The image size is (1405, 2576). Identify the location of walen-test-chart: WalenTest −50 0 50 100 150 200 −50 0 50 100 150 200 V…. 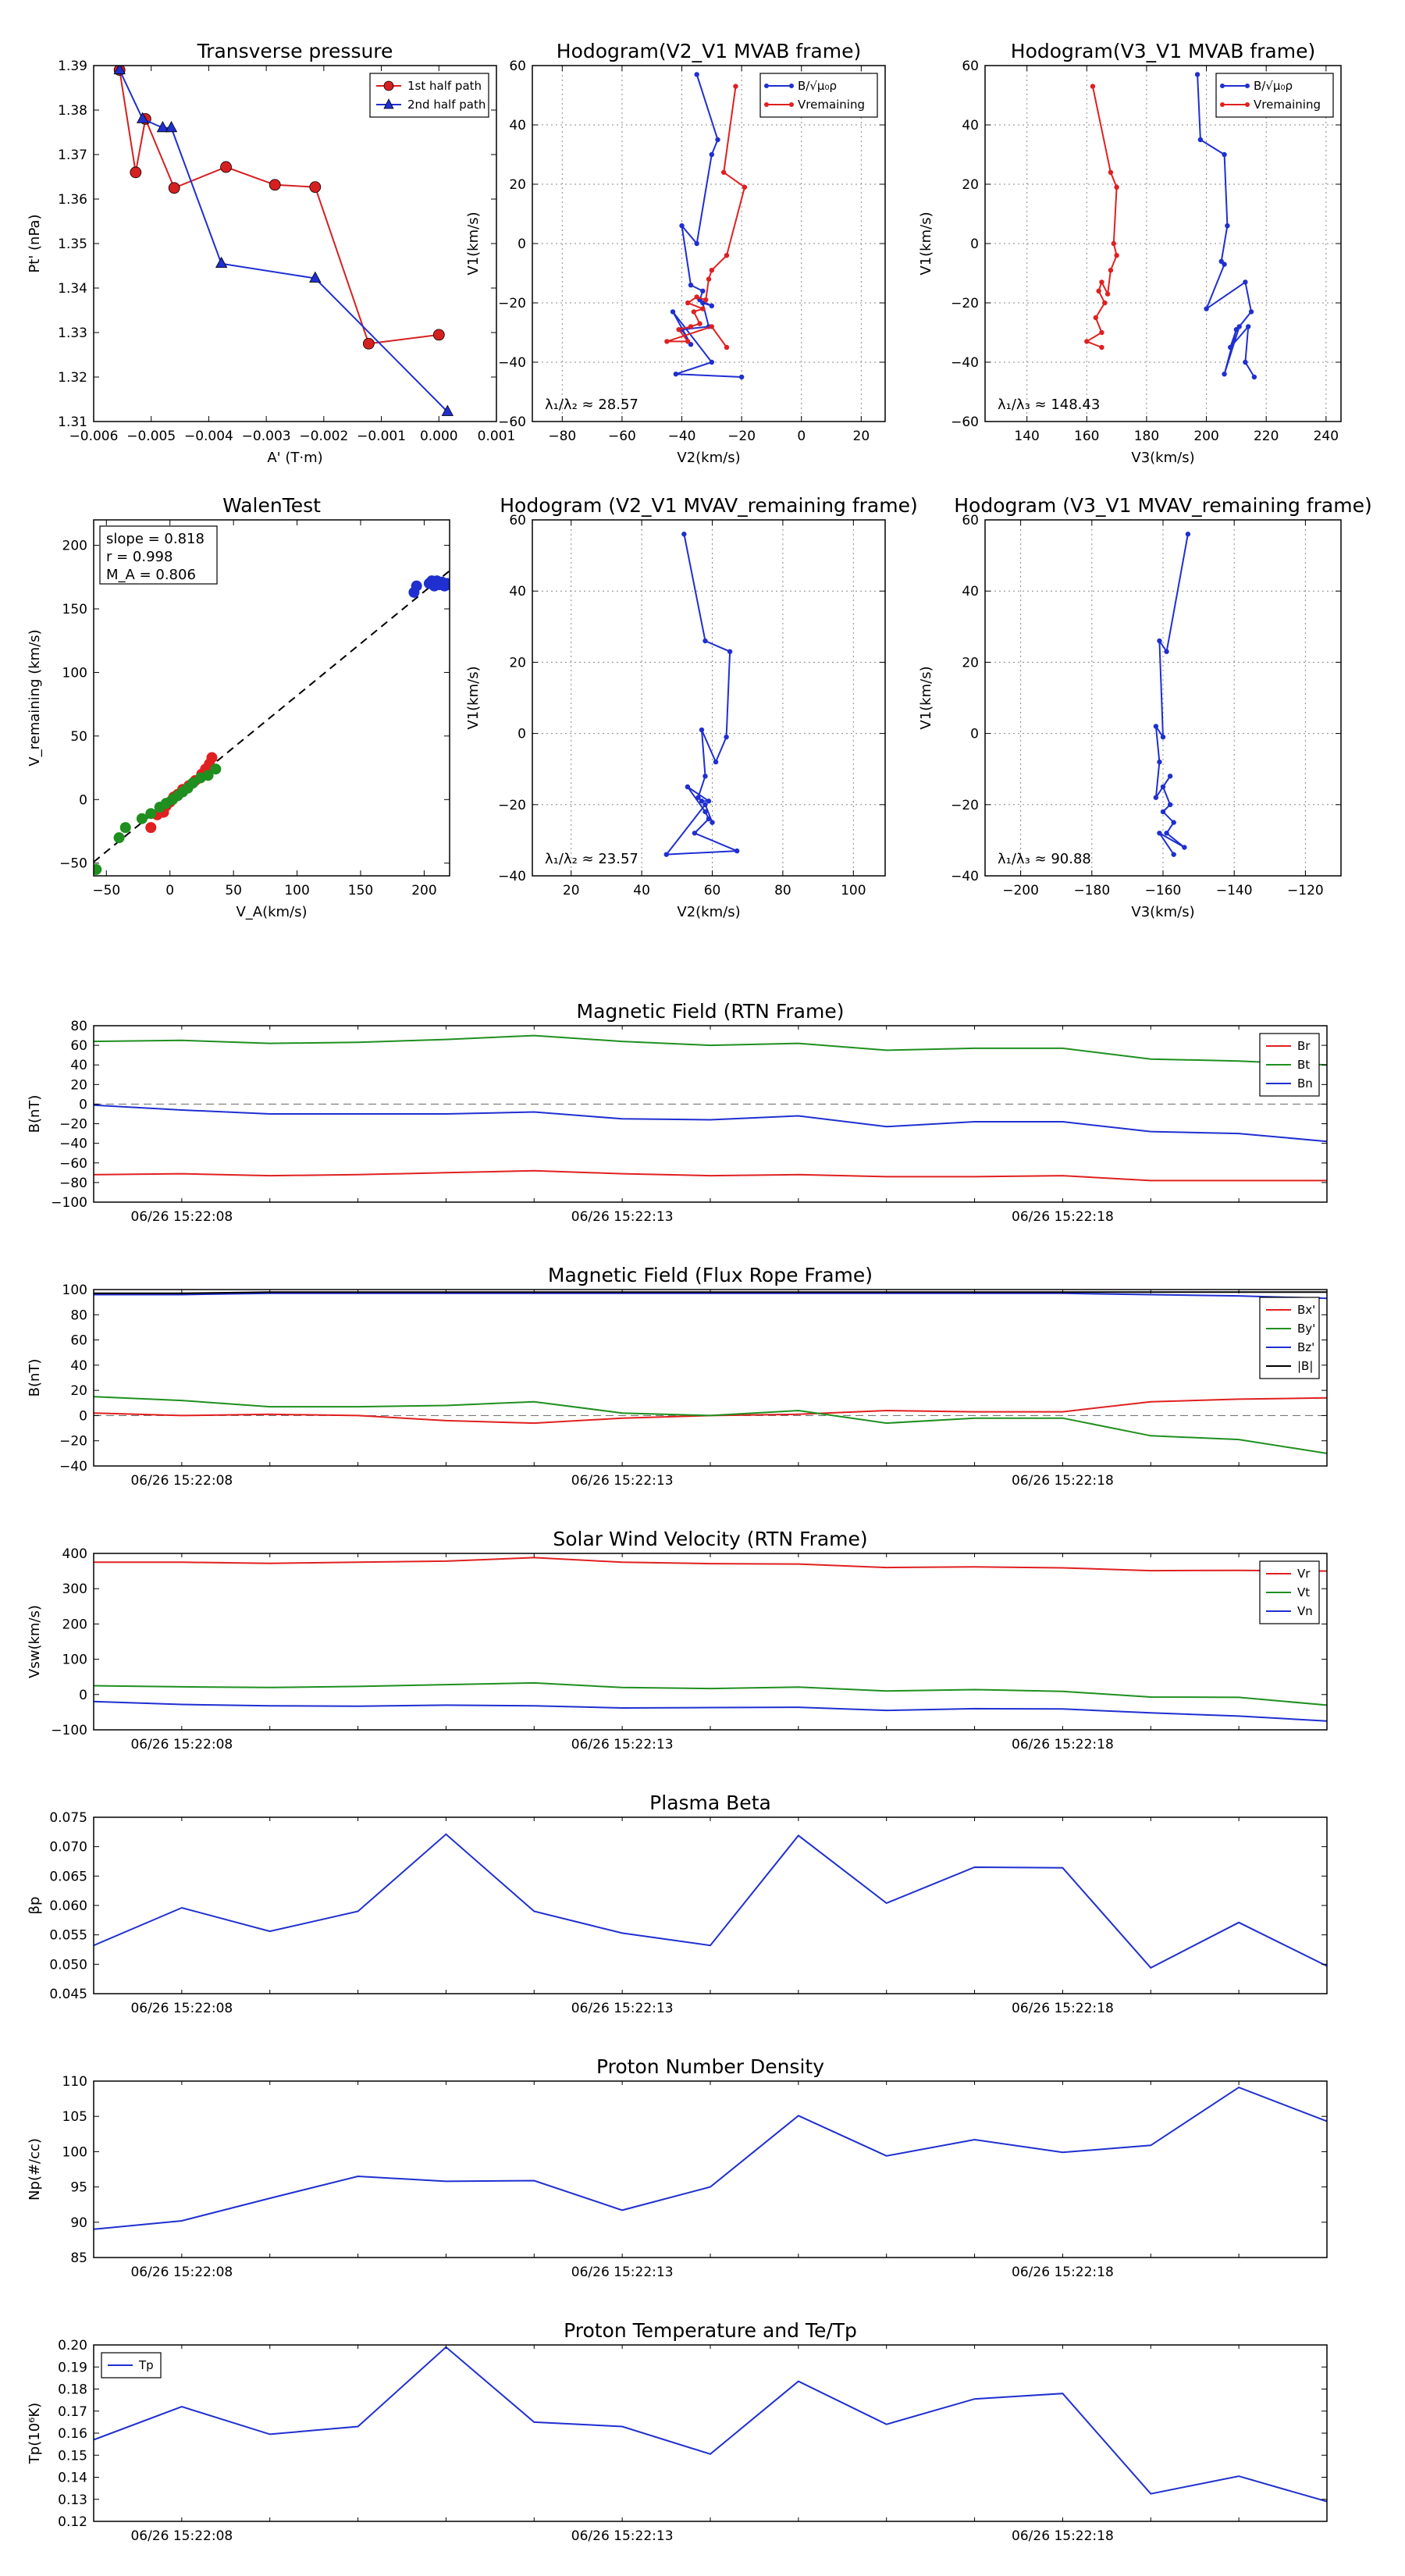
(239, 707).